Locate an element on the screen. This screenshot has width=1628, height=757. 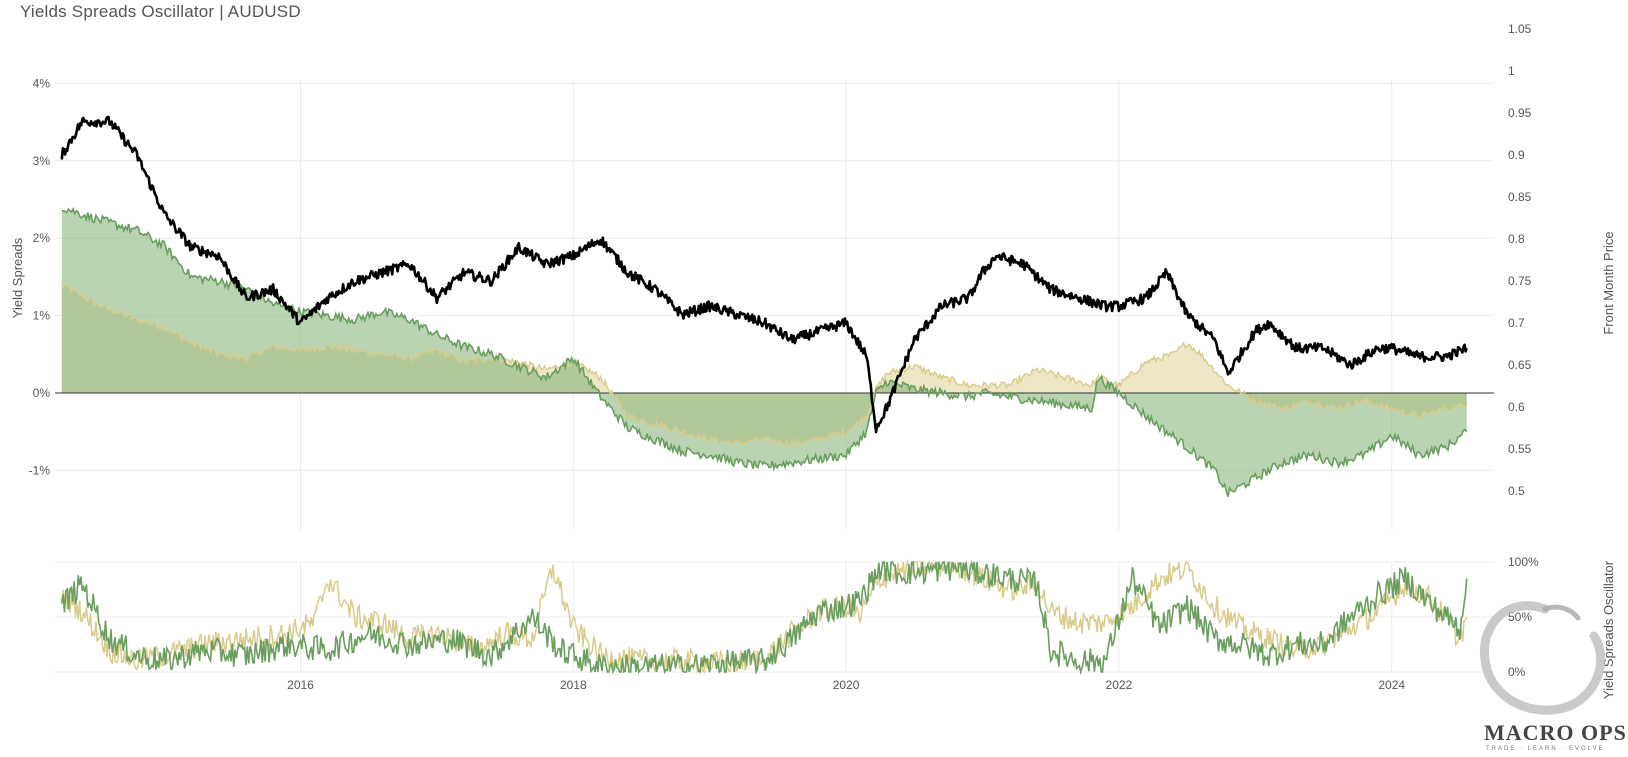
right-axis-tick-label: 0.7 is located at coordinates (1516, 323).